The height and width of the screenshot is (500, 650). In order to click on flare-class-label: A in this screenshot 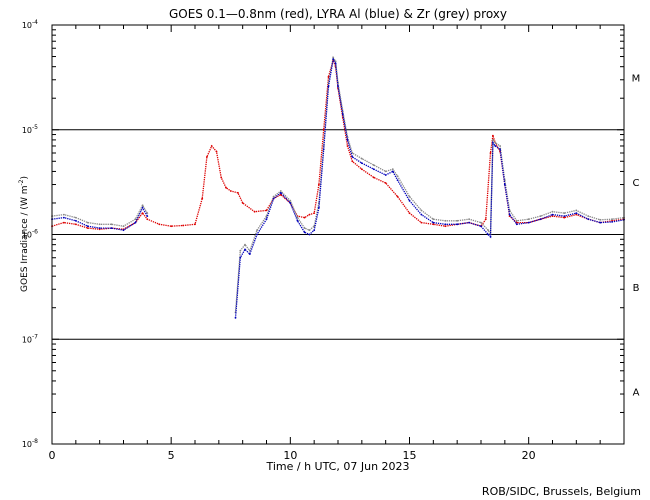, I will do `click(636, 393)`.